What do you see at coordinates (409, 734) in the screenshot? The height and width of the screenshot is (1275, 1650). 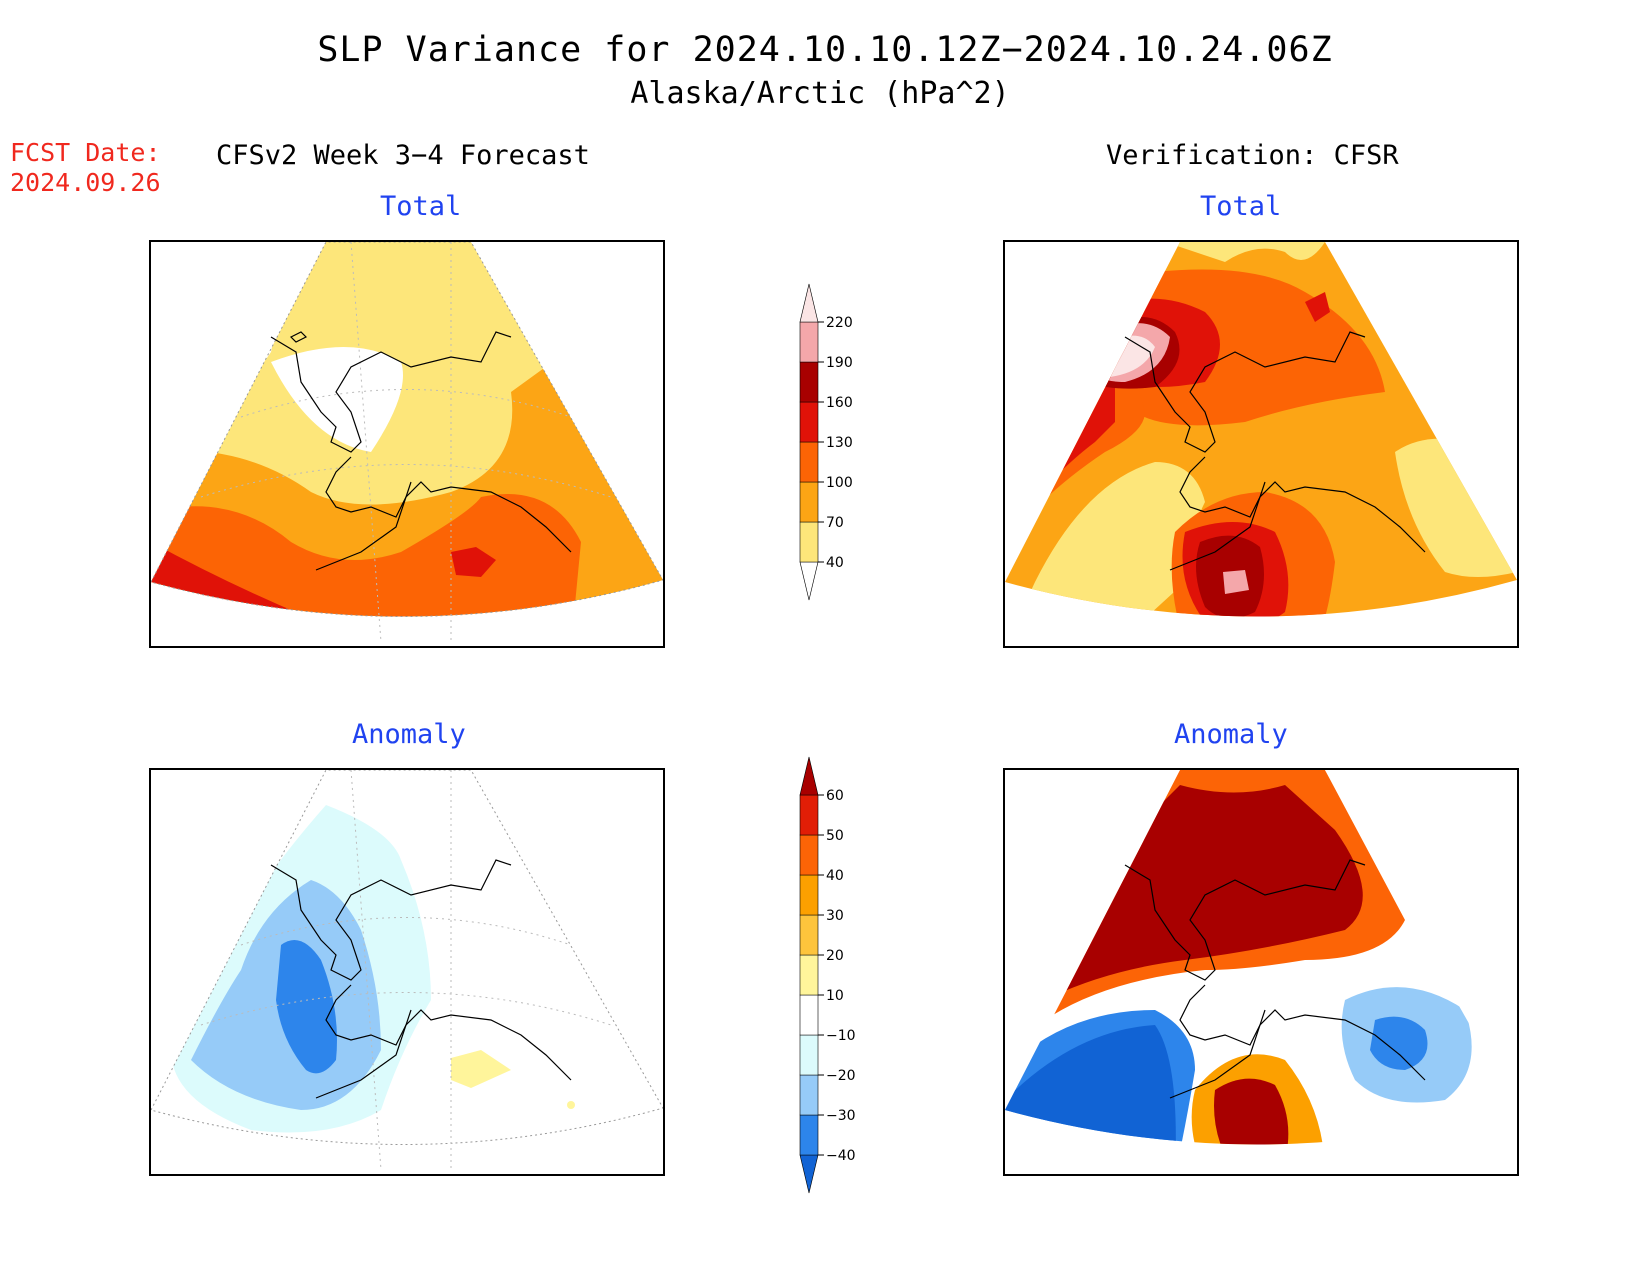 I see `forecast-anomaly-title: Anomaly` at bounding box center [409, 734].